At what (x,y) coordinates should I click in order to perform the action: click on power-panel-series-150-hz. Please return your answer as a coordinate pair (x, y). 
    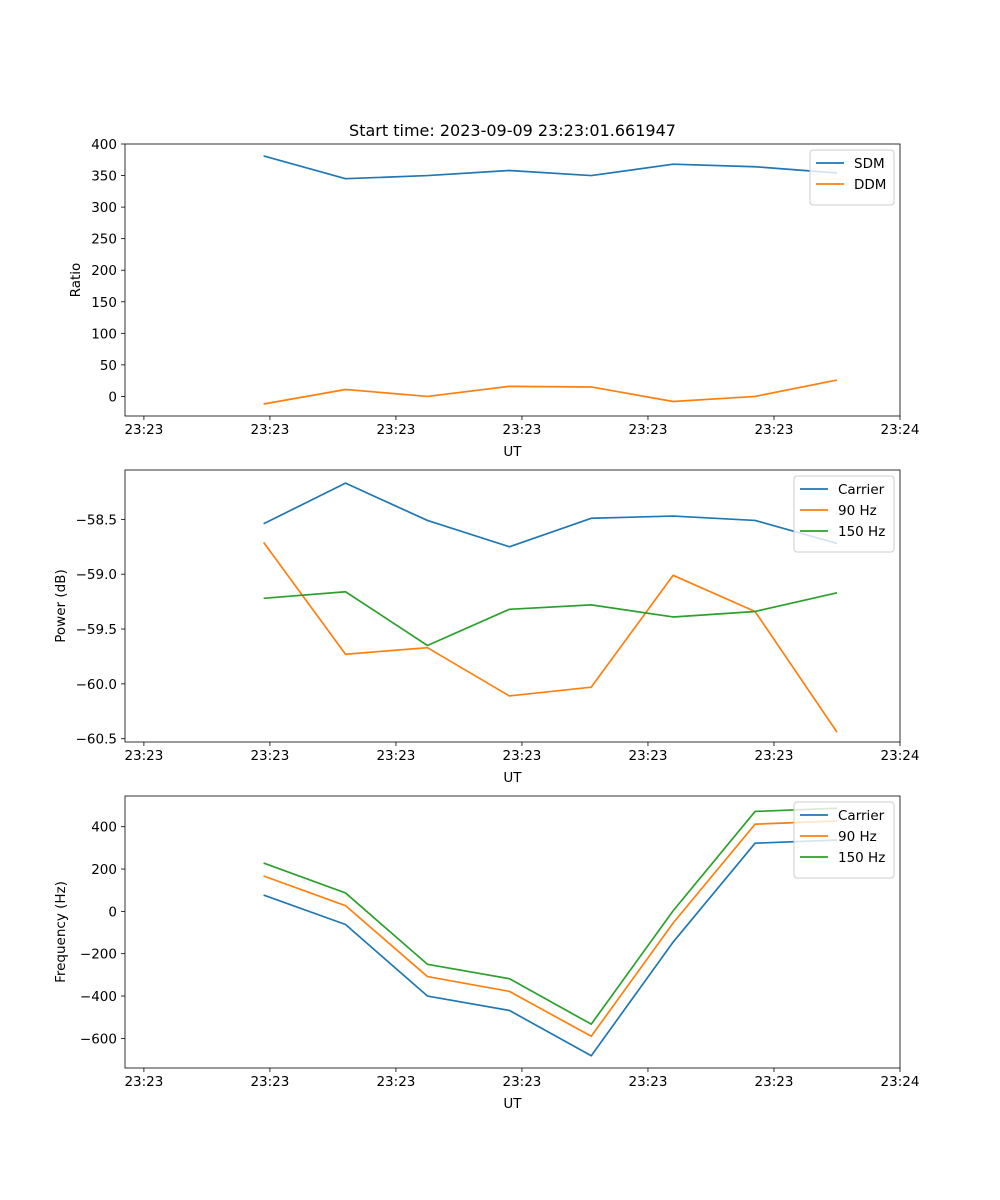
    Looking at the image, I should click on (550, 618).